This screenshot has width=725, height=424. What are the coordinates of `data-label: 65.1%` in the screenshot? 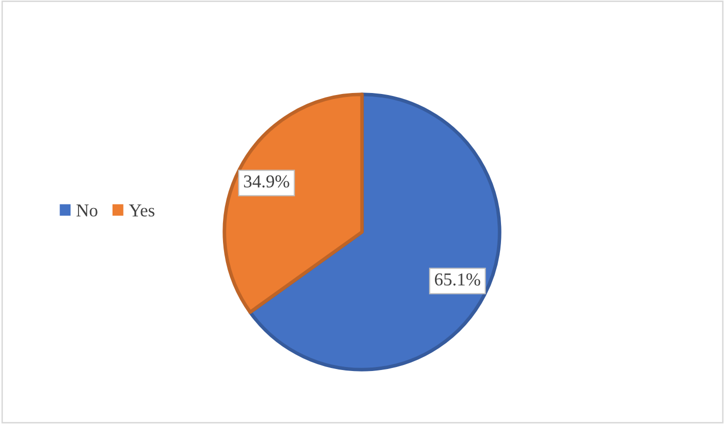 It's located at (457, 279).